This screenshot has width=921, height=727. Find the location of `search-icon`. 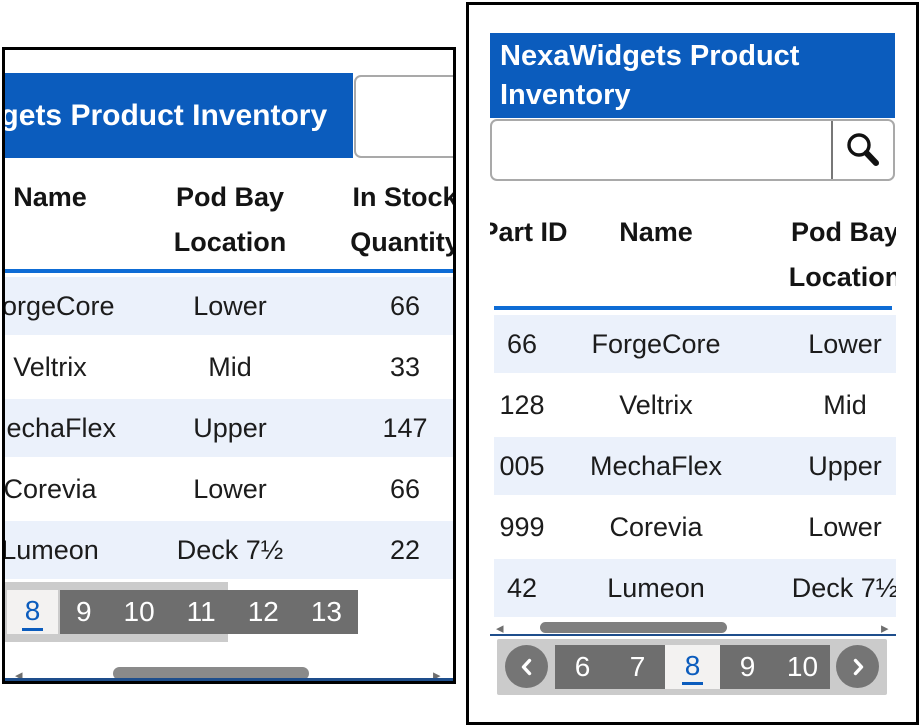

search-icon is located at coordinates (863, 149).